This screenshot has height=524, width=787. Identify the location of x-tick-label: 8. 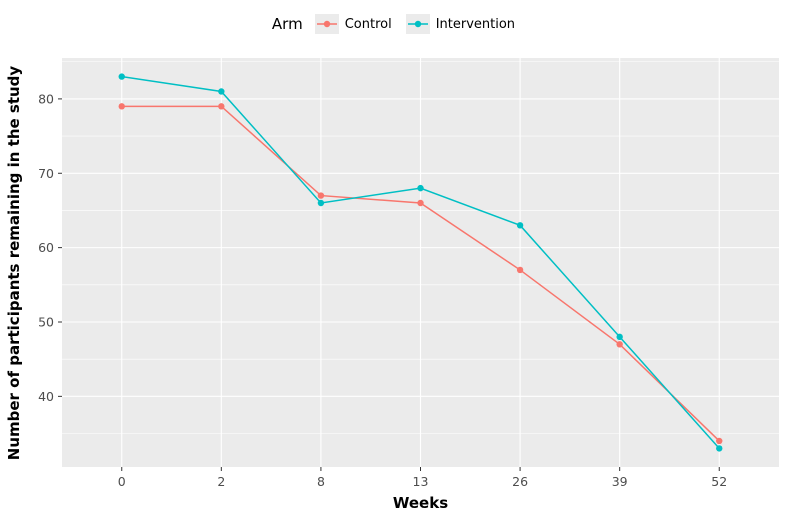
(321, 481).